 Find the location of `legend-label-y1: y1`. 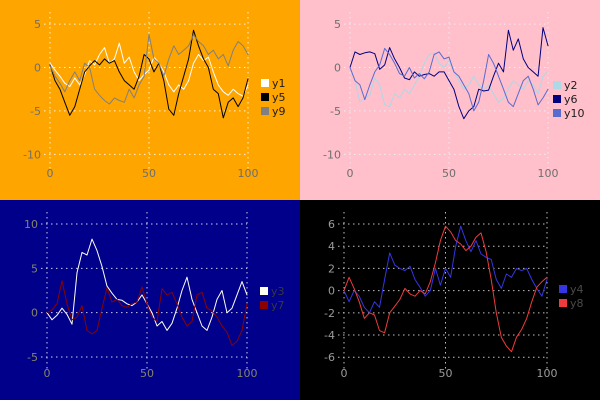

legend-label-y1: y1 is located at coordinates (279, 83).